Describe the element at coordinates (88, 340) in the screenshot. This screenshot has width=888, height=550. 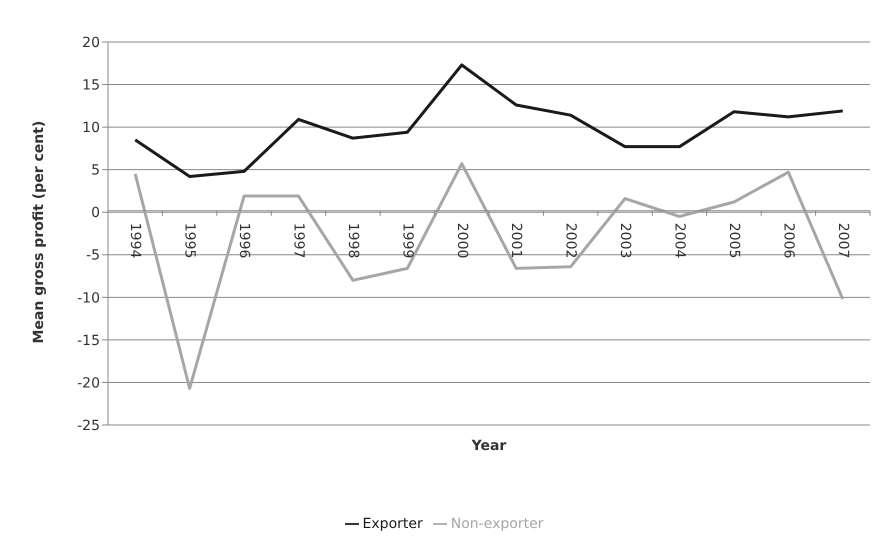
I see `y-tick-label: -15` at that location.